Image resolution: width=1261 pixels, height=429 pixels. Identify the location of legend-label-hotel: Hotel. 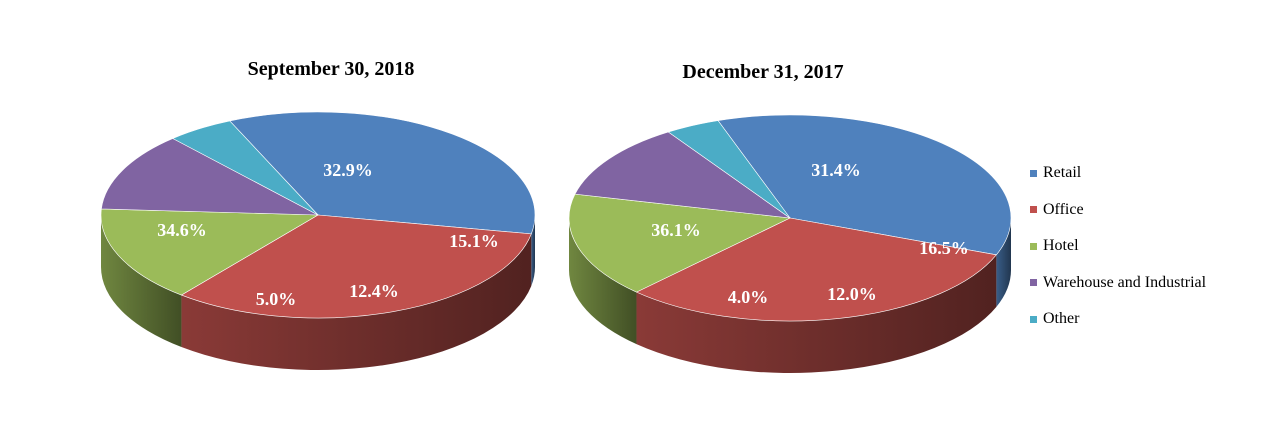
(1061, 246).